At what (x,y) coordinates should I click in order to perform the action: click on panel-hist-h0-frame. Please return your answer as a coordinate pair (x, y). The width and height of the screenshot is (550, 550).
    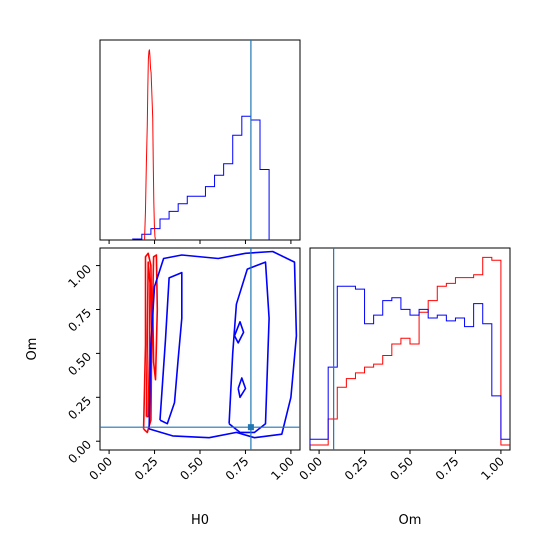
    Looking at the image, I should click on (200, 140).